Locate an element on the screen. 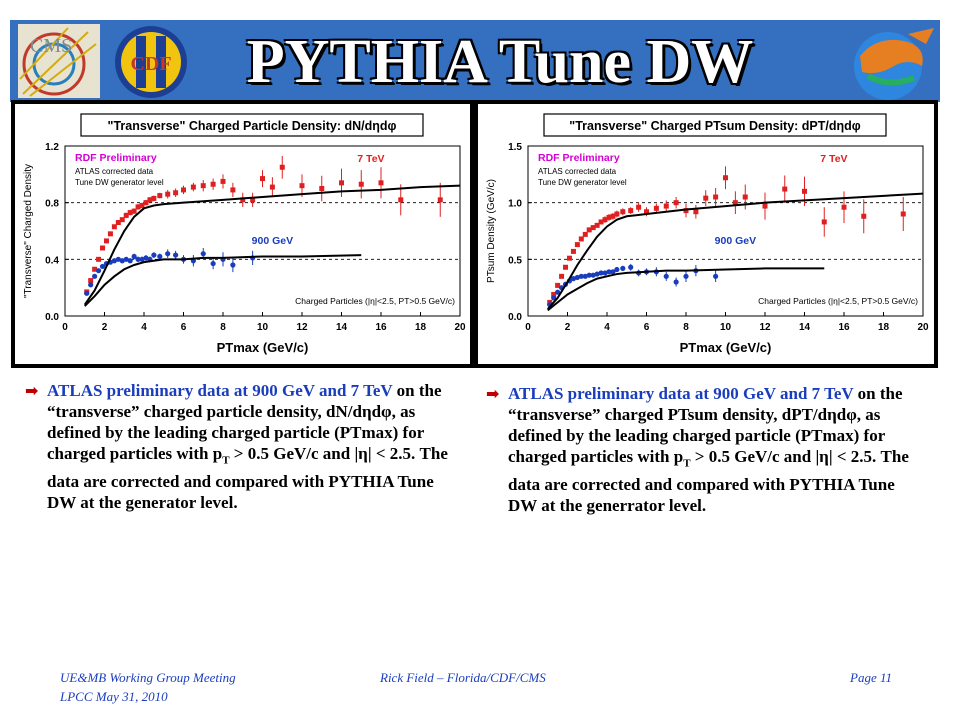 The image size is (960, 720). x-tick-label: 8 is located at coordinates (223, 327).